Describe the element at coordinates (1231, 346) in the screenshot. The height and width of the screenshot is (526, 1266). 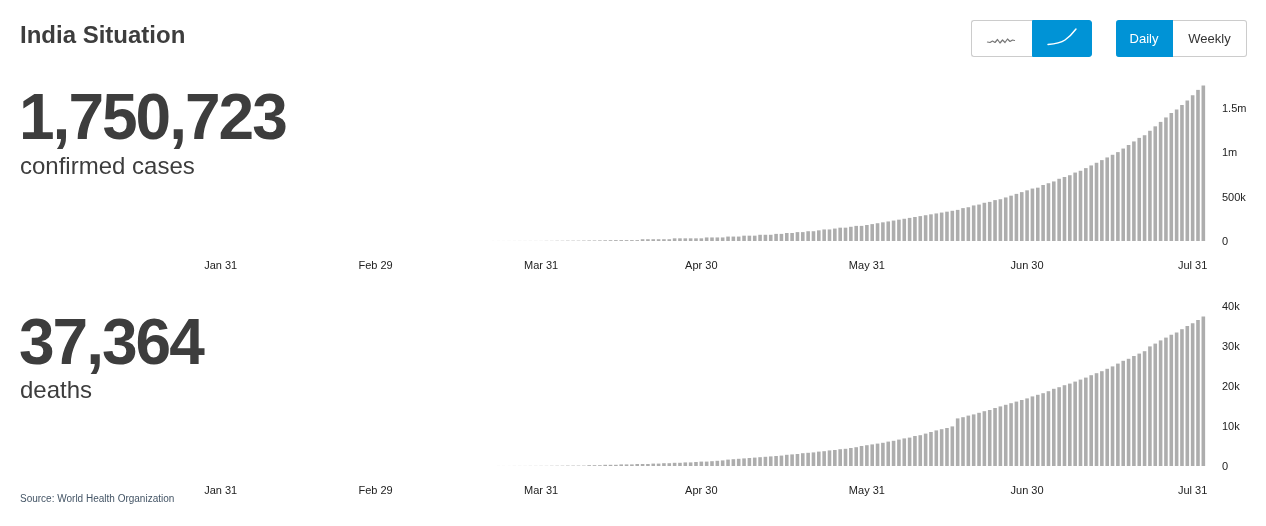
I see `y-tick-label: 30k` at that location.